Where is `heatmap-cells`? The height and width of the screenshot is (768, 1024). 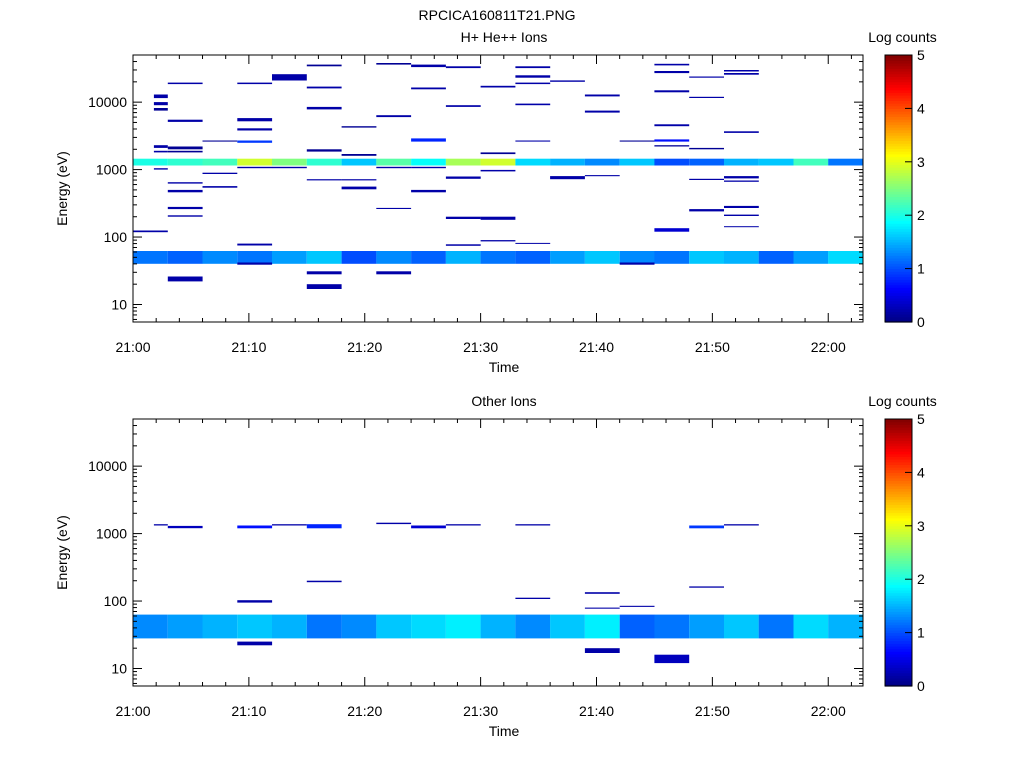 heatmap-cells is located at coordinates (498, 593).